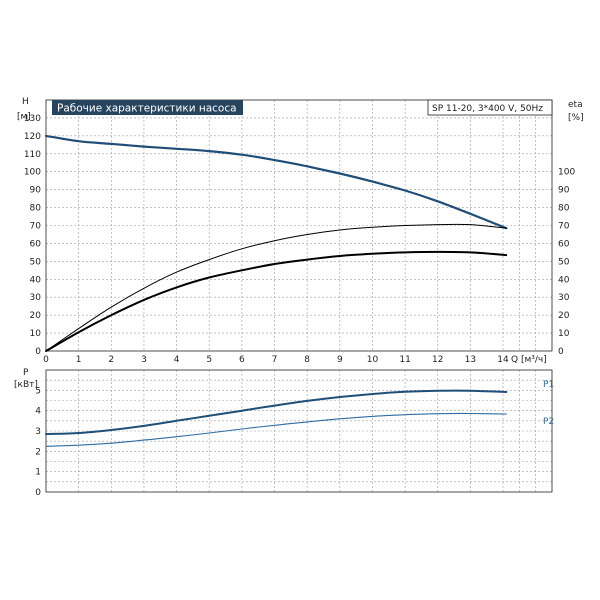  I want to click on p-tick-label: 3, so click(38, 432).